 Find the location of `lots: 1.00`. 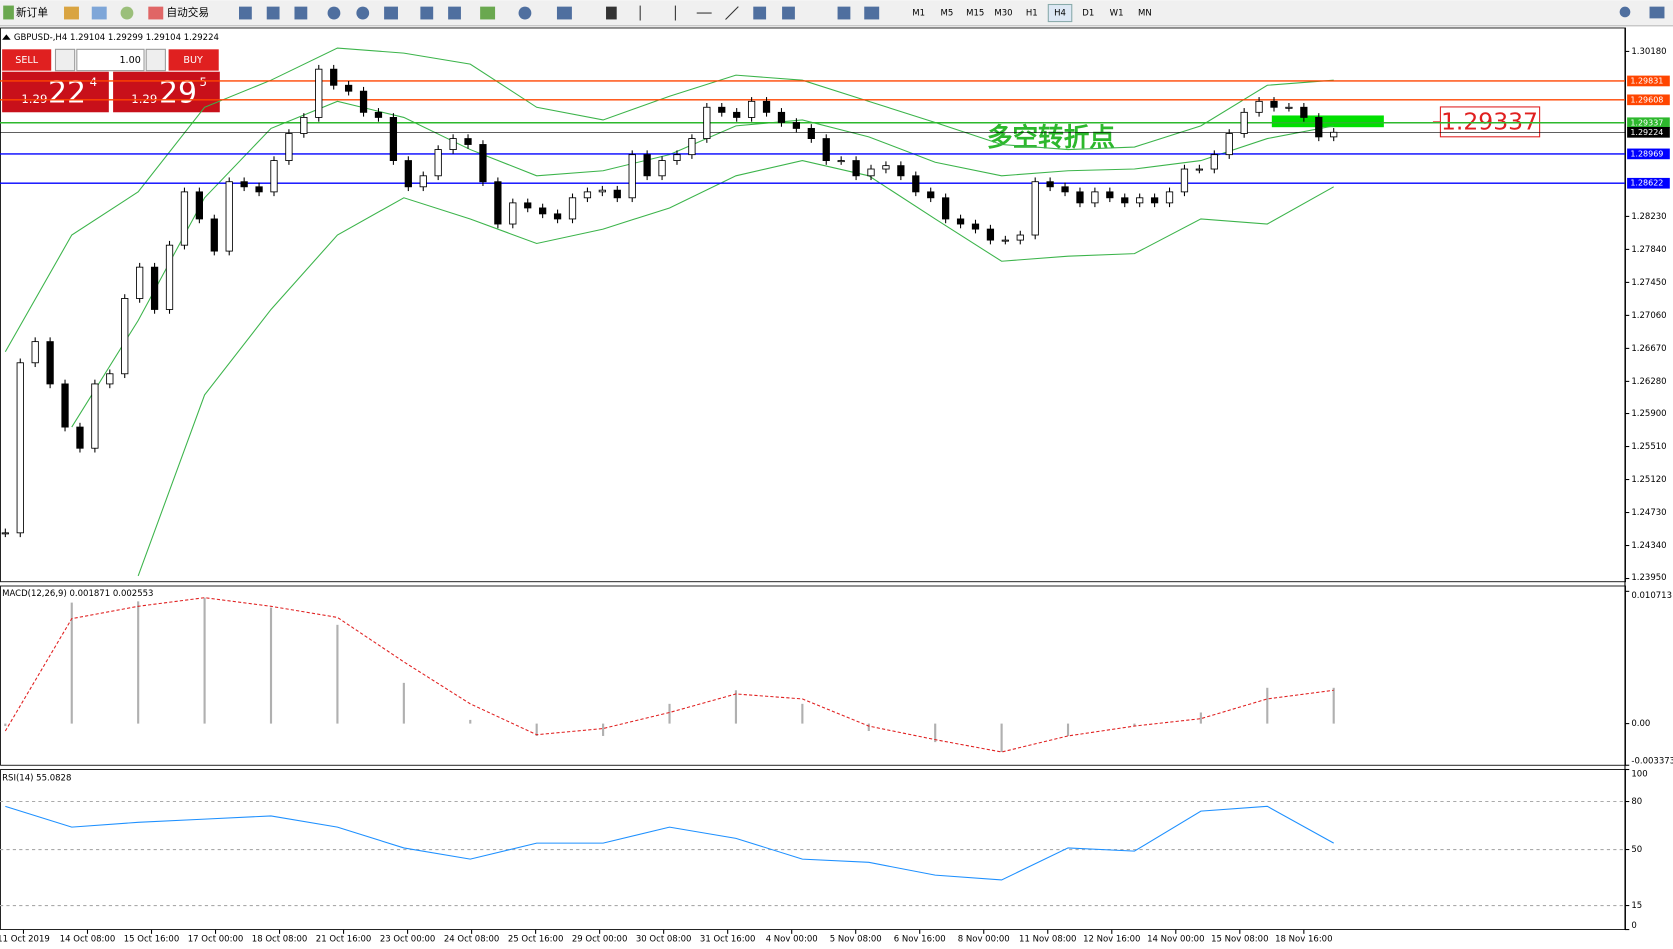

lots: 1.00 is located at coordinates (129, 60).